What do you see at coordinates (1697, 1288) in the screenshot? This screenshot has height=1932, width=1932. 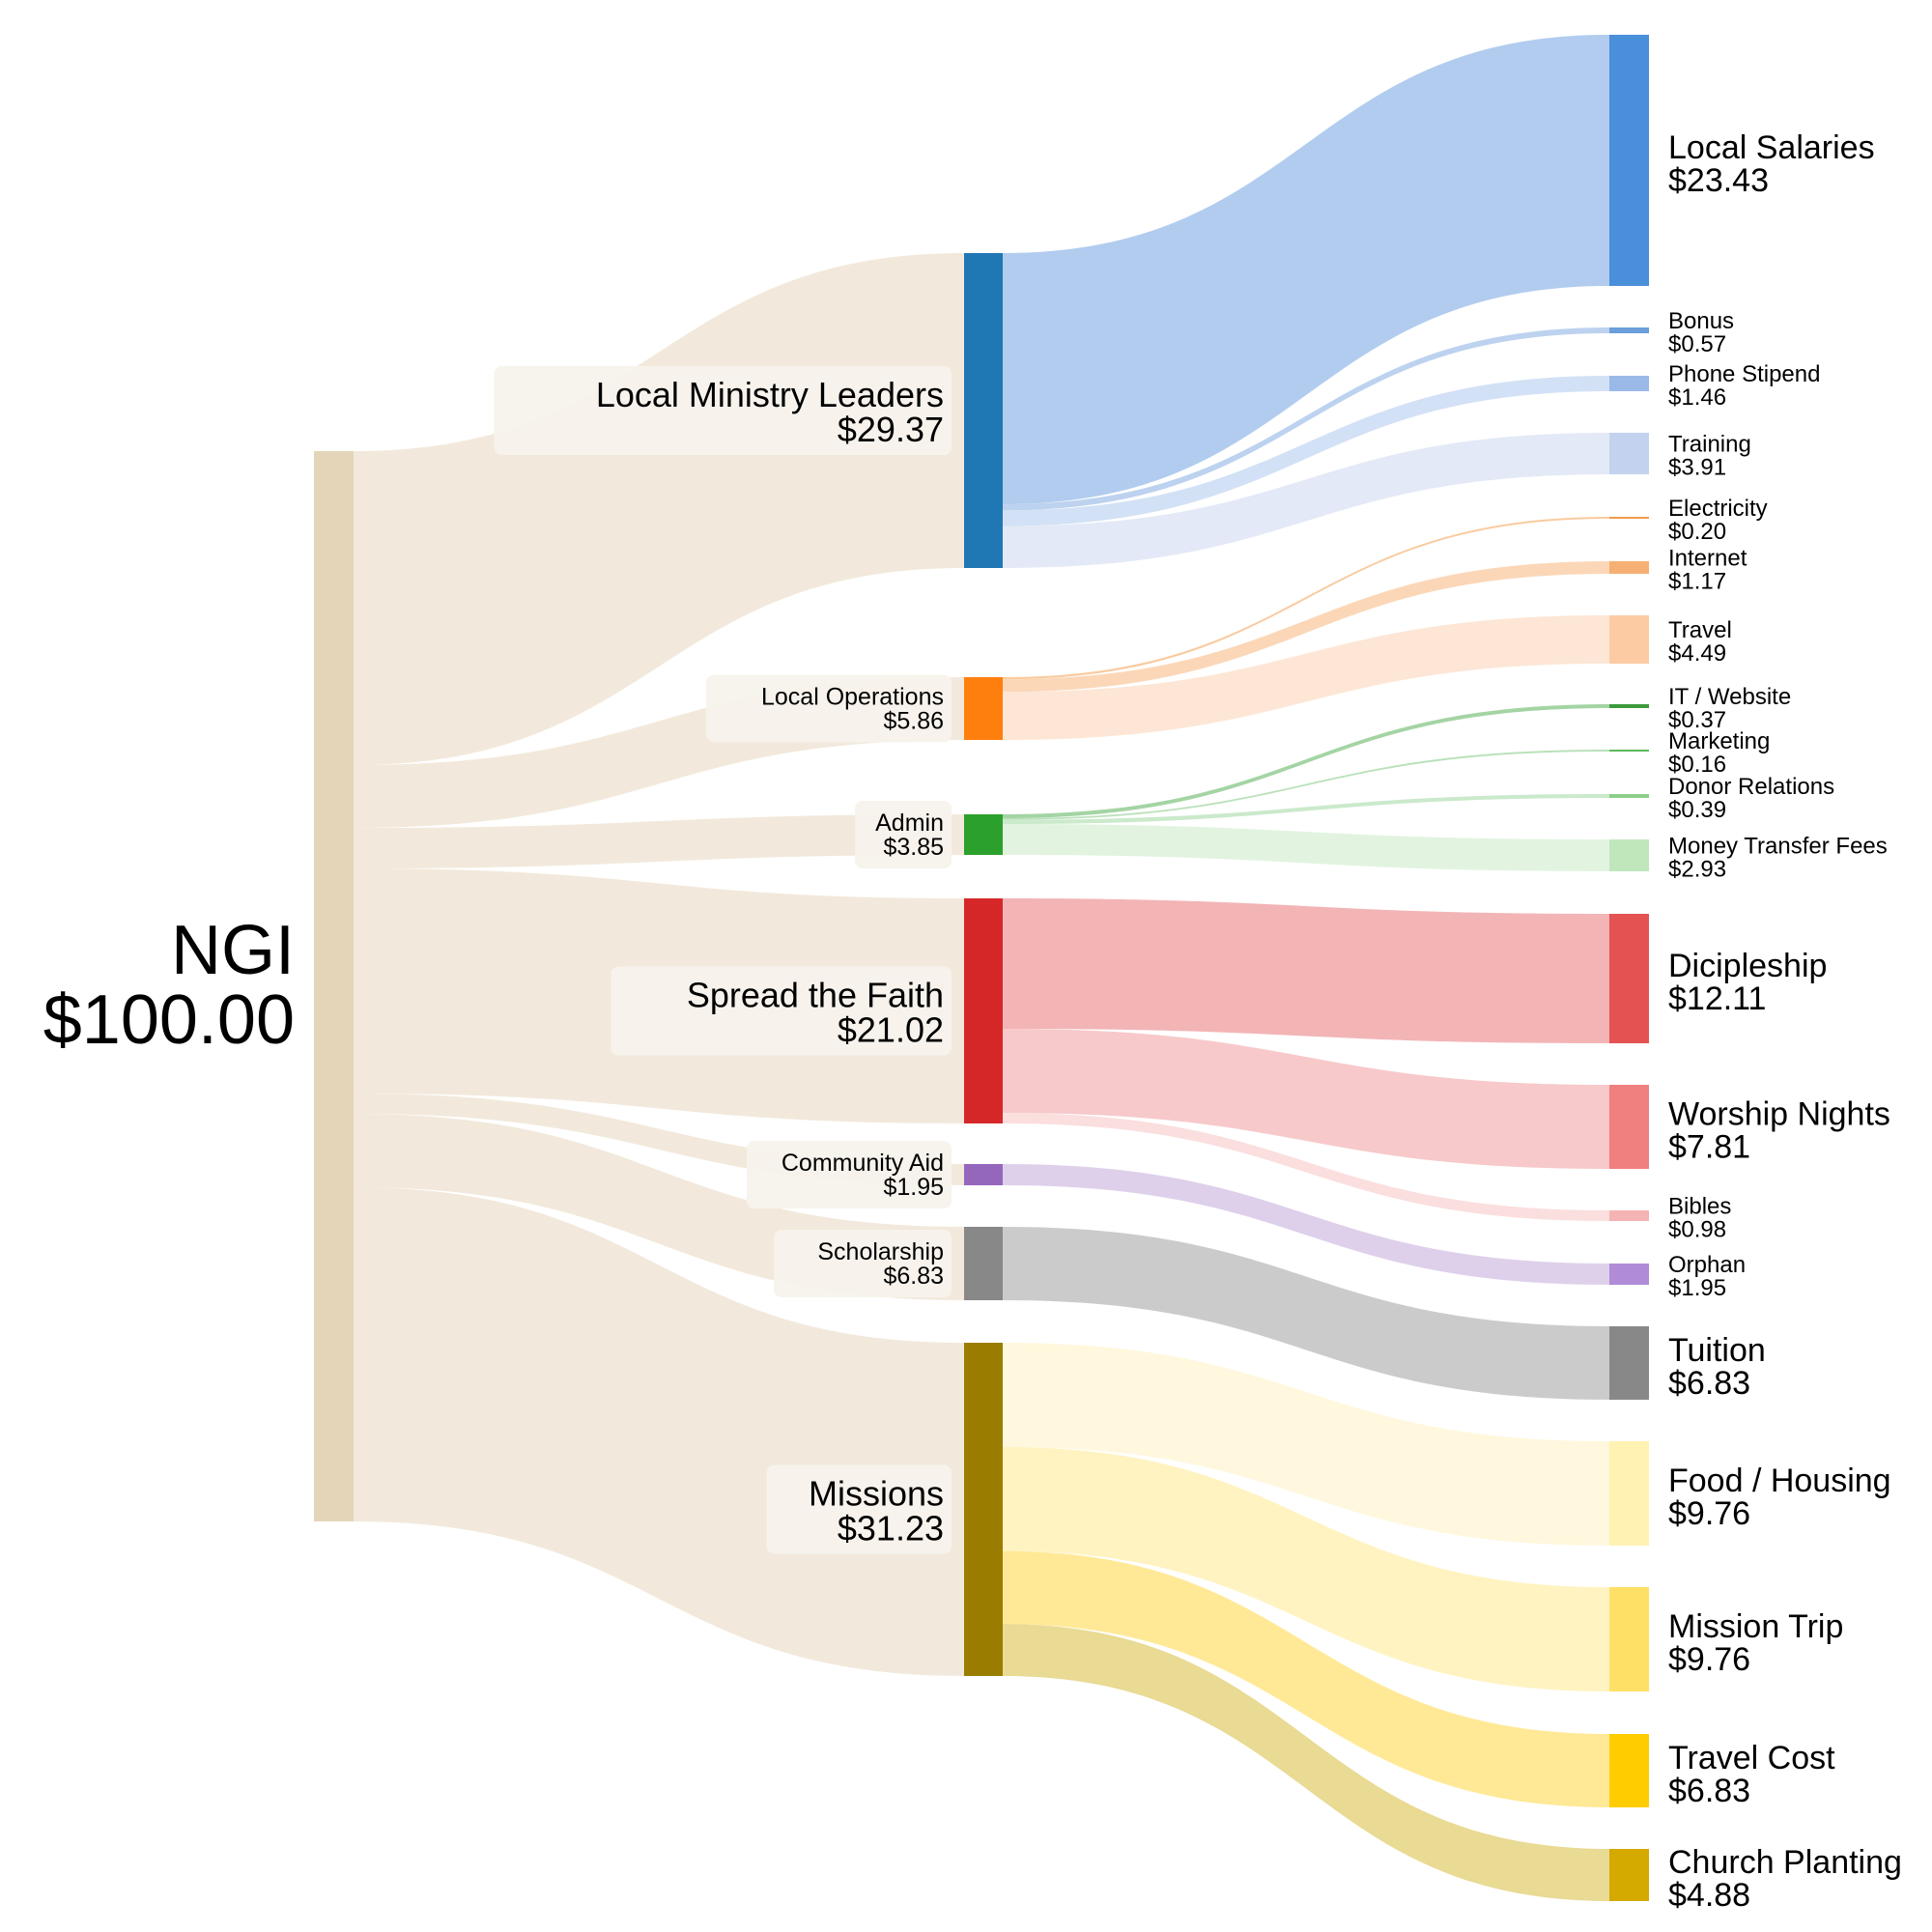 I see `leaf-label-value-orphan: $1.95` at bounding box center [1697, 1288].